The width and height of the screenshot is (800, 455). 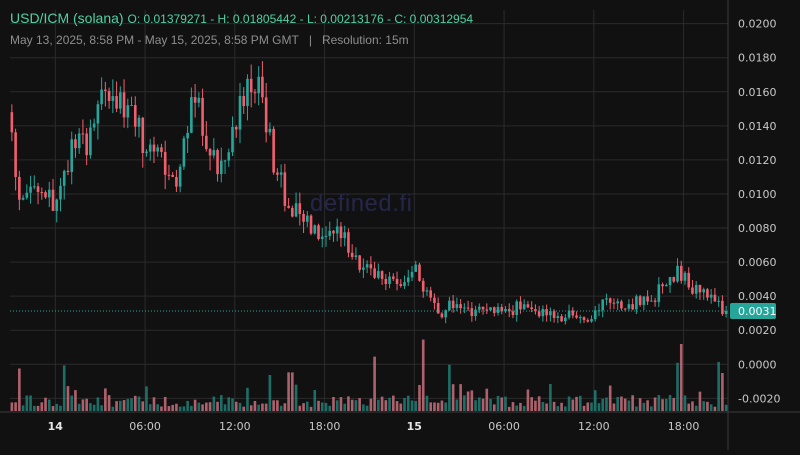 What do you see at coordinates (757, 228) in the screenshot?
I see `y-tick-label: 0.0080` at bounding box center [757, 228].